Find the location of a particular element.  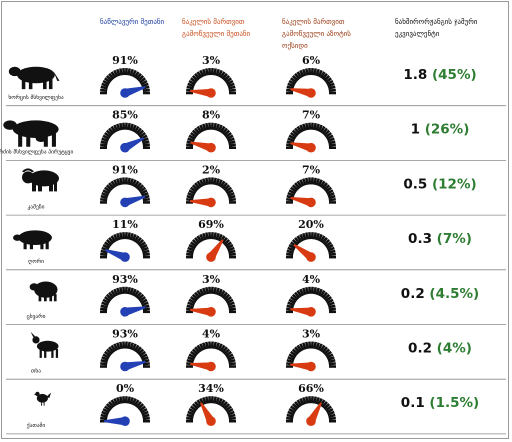

header-low-cost-meat: ნაკელის მართვით გამოწვეული მეთანი is located at coordinates (216, 28).